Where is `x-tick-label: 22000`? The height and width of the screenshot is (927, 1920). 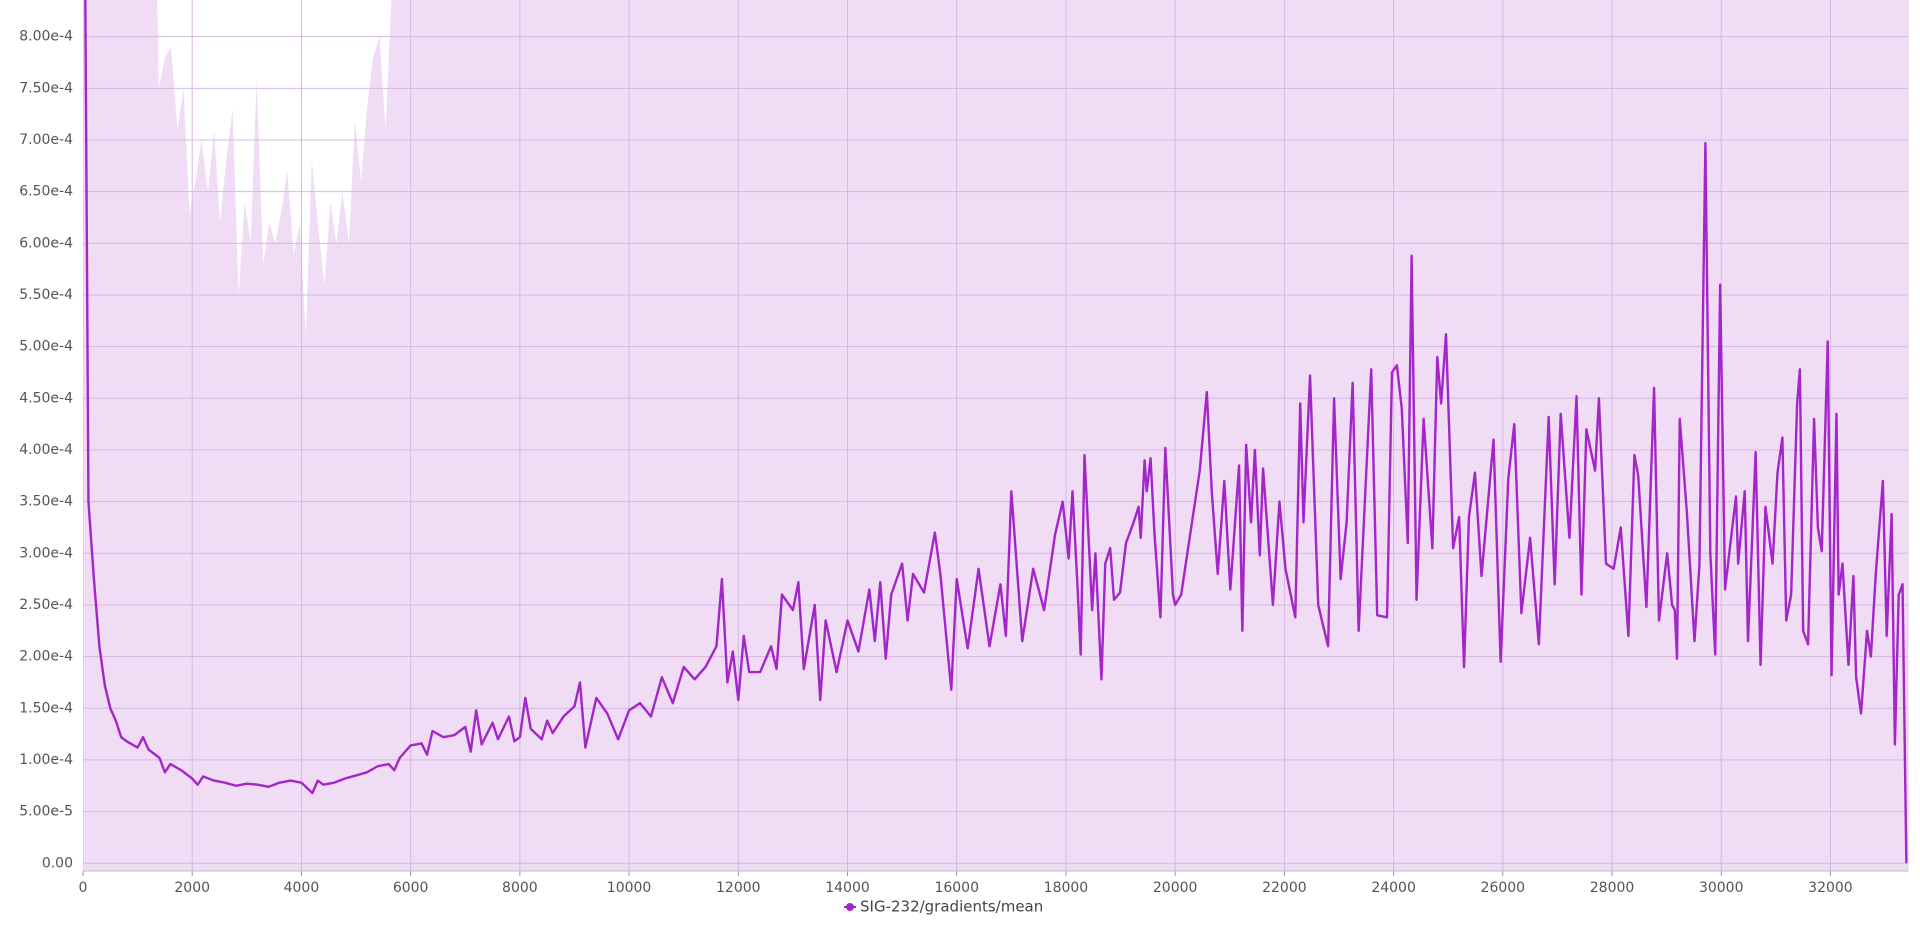
x-tick-label: 22000 is located at coordinates (1284, 888).